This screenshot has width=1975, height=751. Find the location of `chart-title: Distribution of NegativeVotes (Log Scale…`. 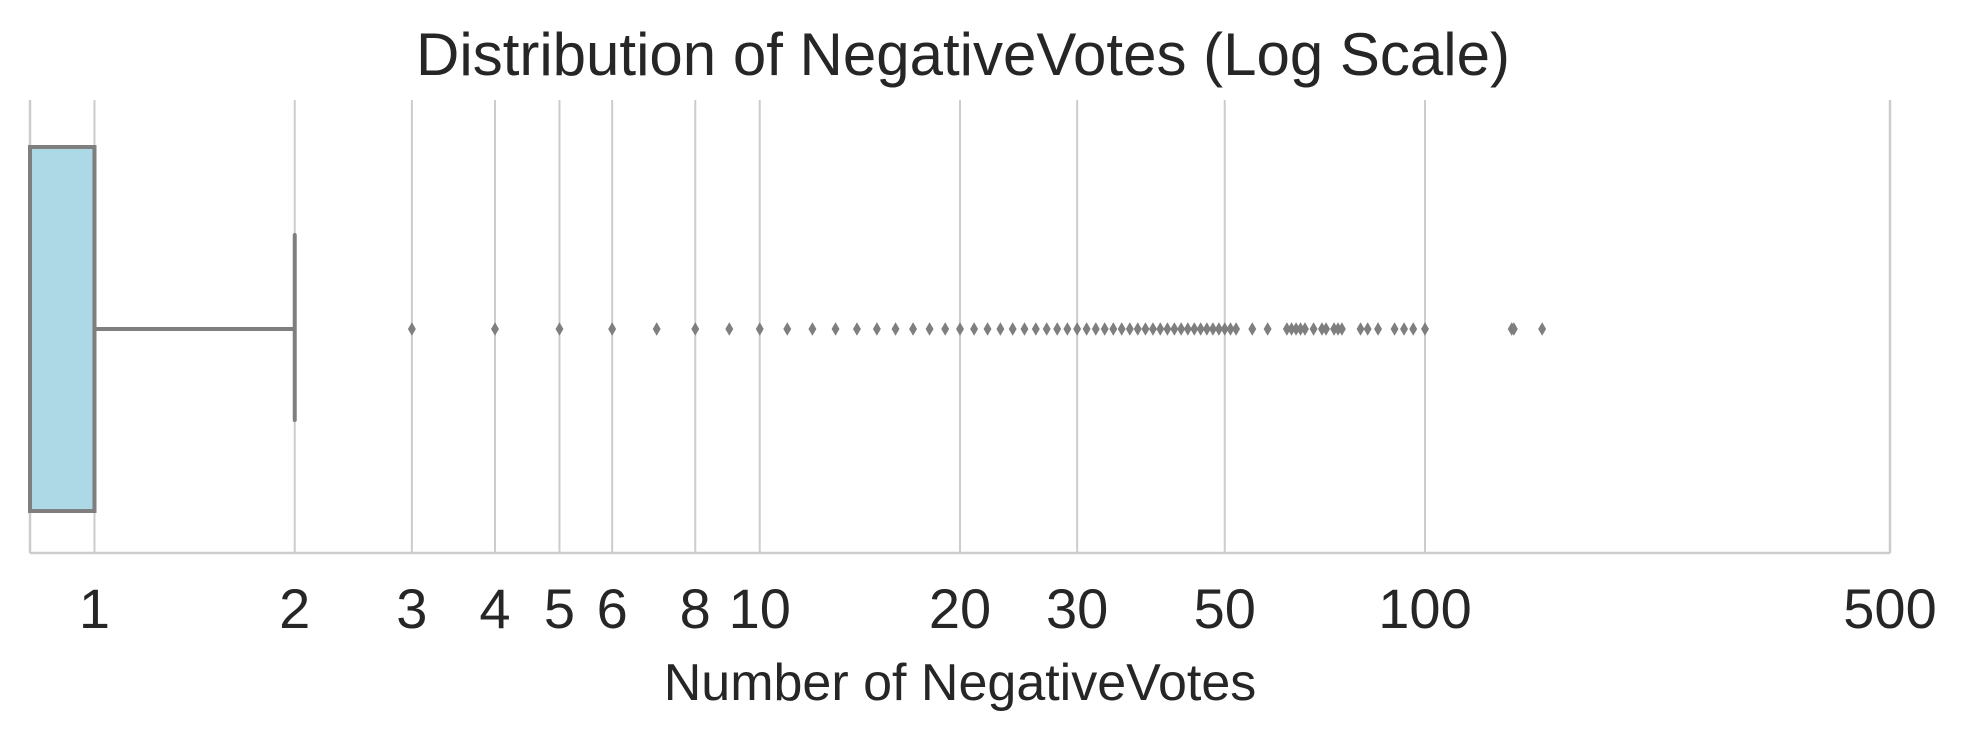

chart-title: Distribution of NegativeVotes (Log Scale… is located at coordinates (963, 54).